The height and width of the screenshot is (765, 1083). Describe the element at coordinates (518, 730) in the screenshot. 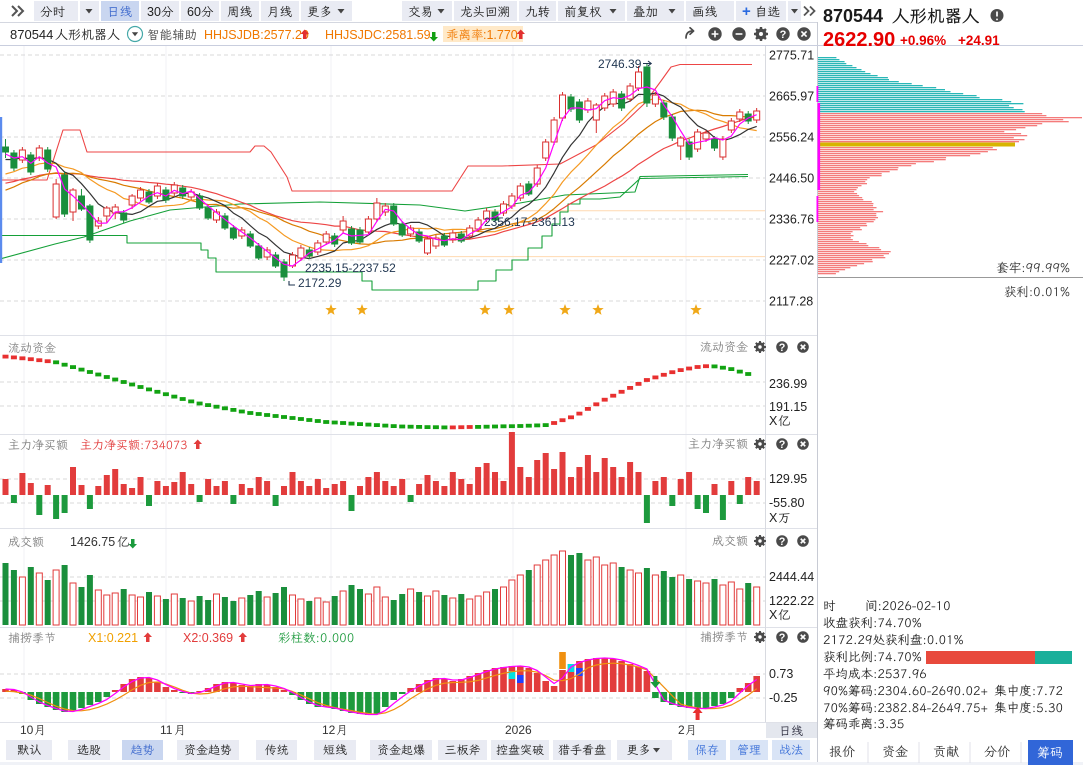

I see `svg-text: 2026` at that location.